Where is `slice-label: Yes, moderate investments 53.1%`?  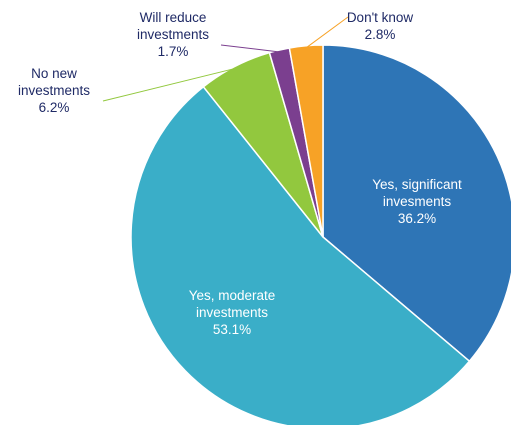 slice-label: Yes, moderate investments 53.1% is located at coordinates (232, 312).